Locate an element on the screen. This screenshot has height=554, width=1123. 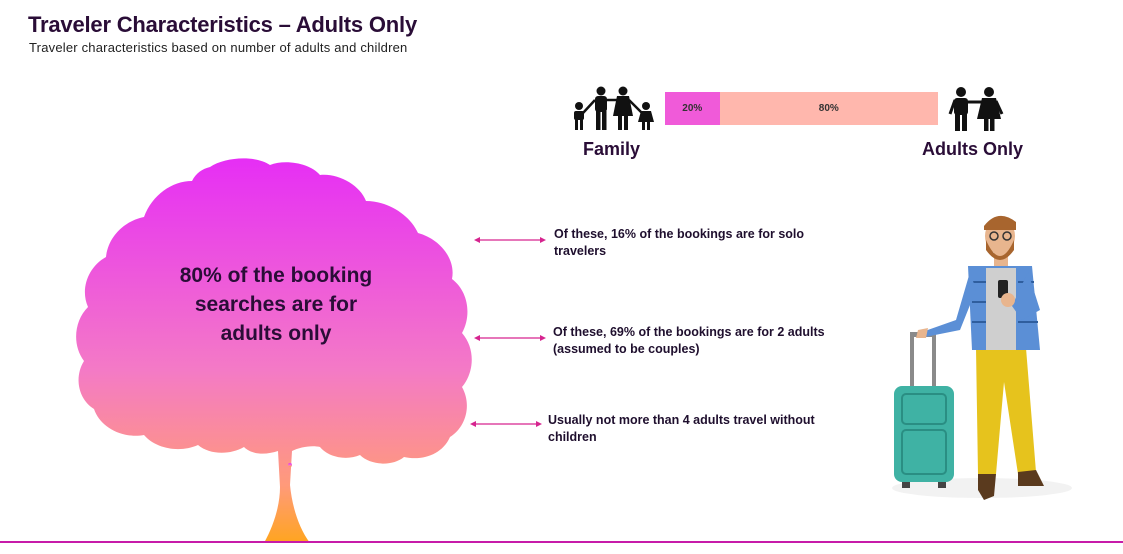
adults-share-segment: 80% is located at coordinates (828, 108).